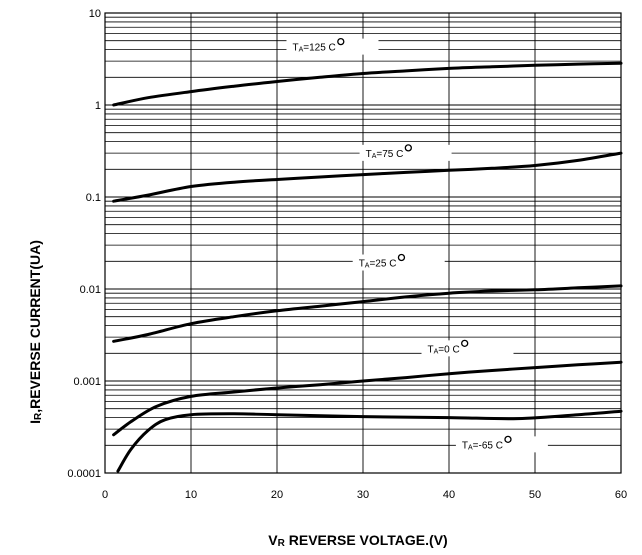 This screenshot has width=642, height=555. I want to click on x-tick-label: 10, so click(191, 495).